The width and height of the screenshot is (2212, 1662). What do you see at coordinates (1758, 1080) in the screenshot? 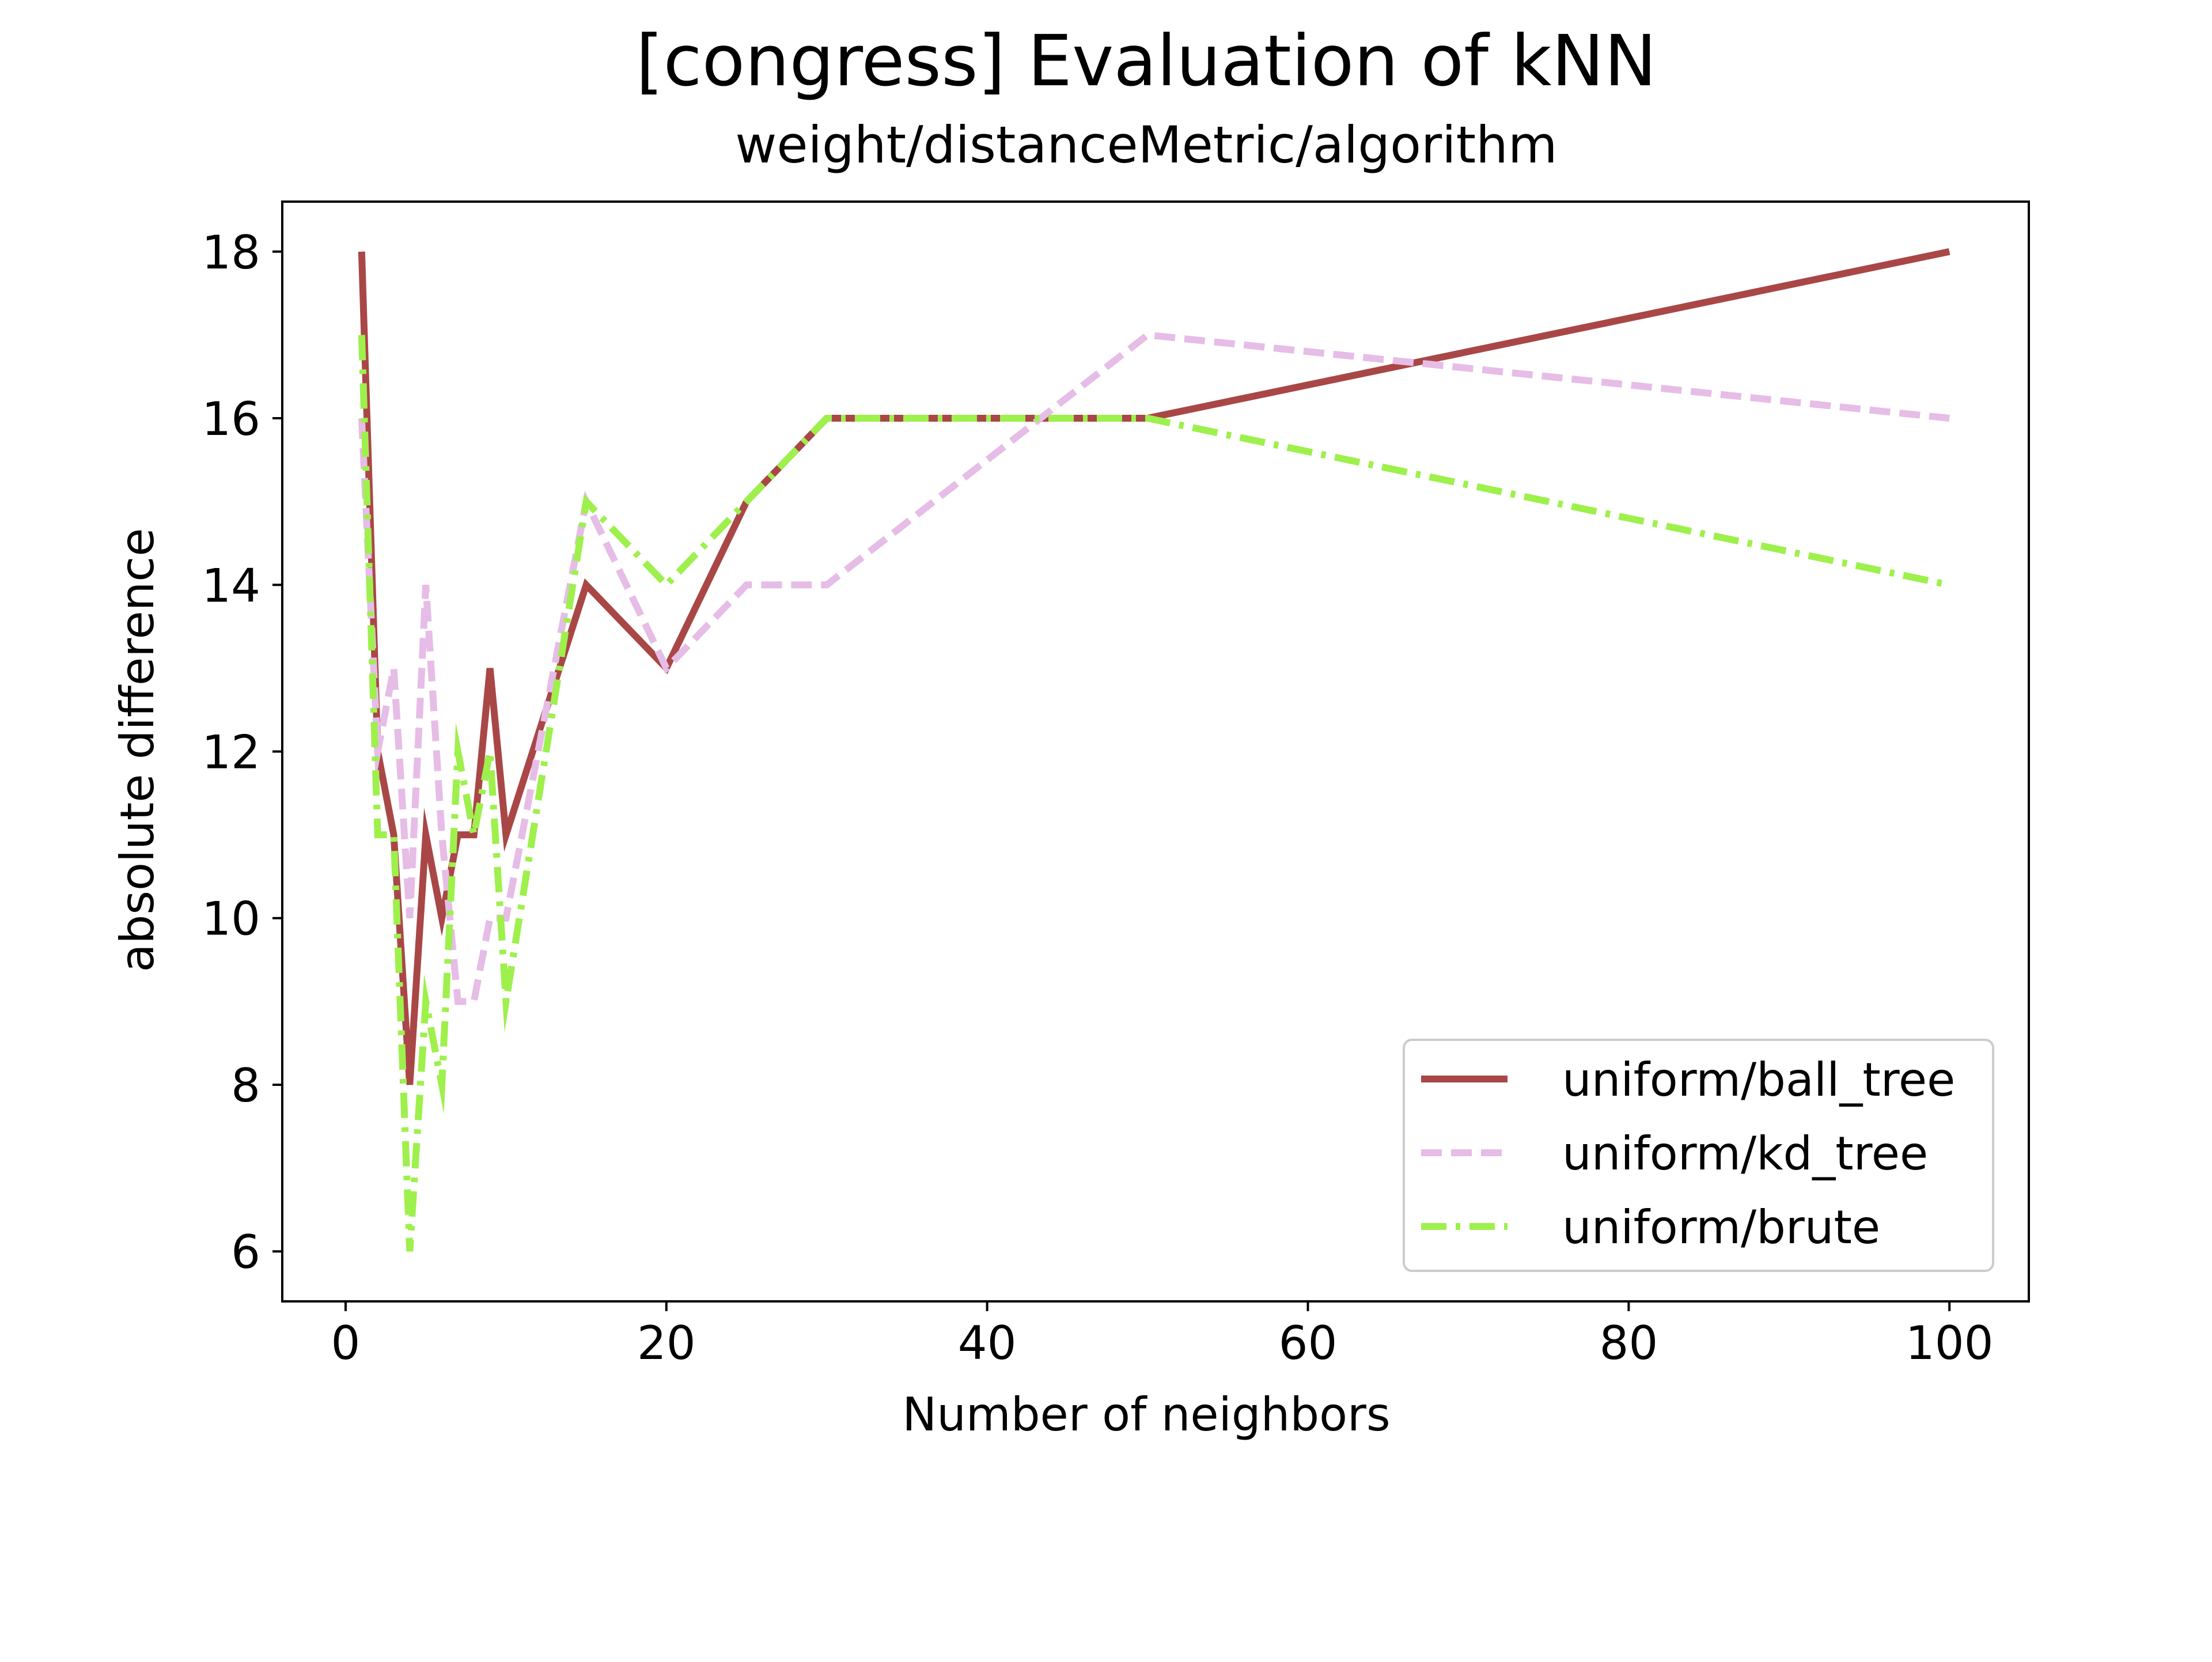
I see `legend-label: uniform/ball_tree` at bounding box center [1758, 1080].